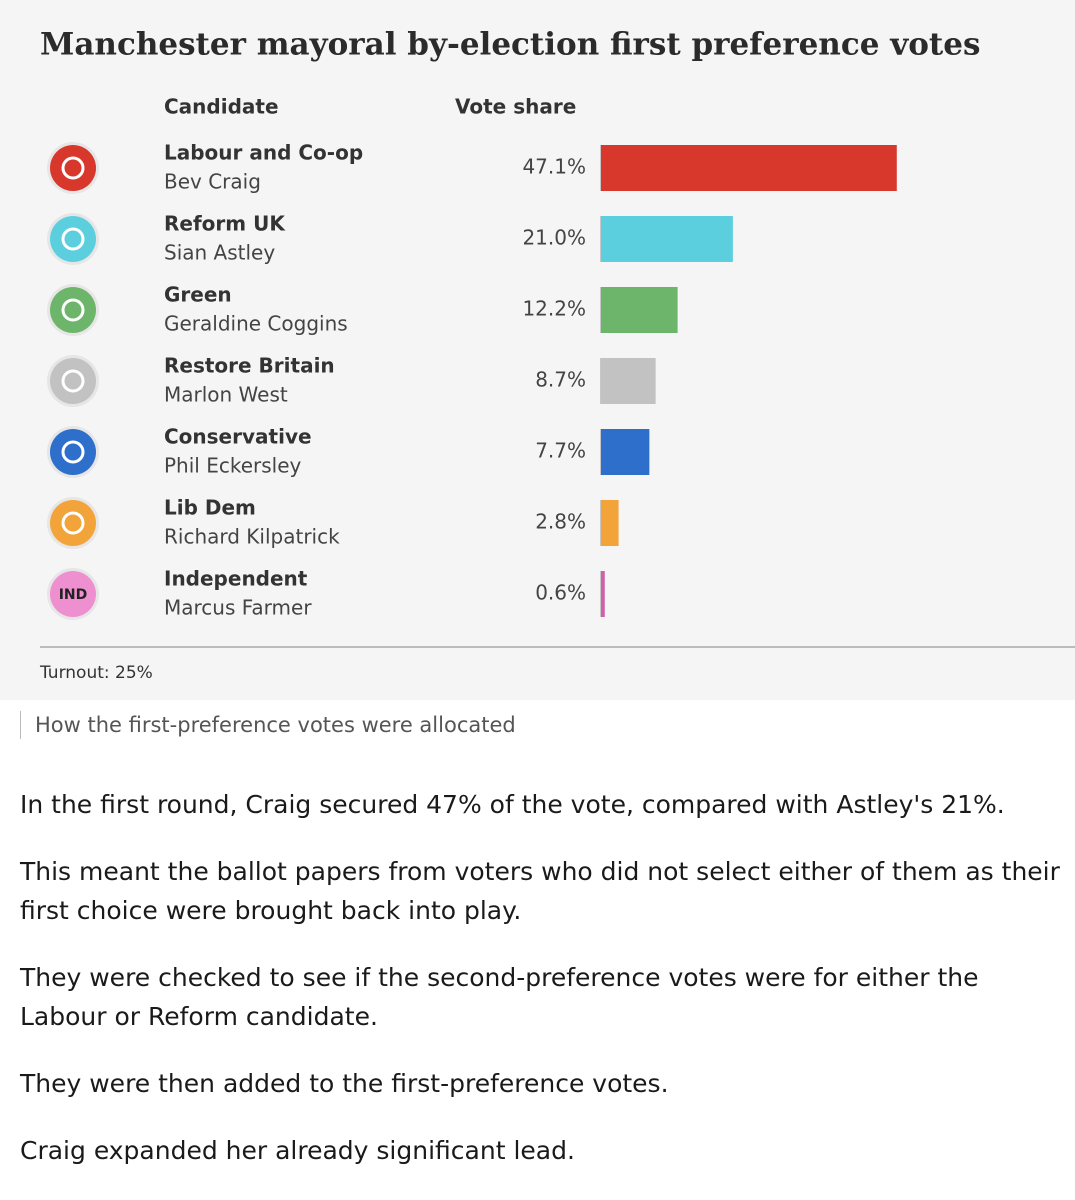  I want to click on candidate-name: Bev Craig, so click(212, 182).